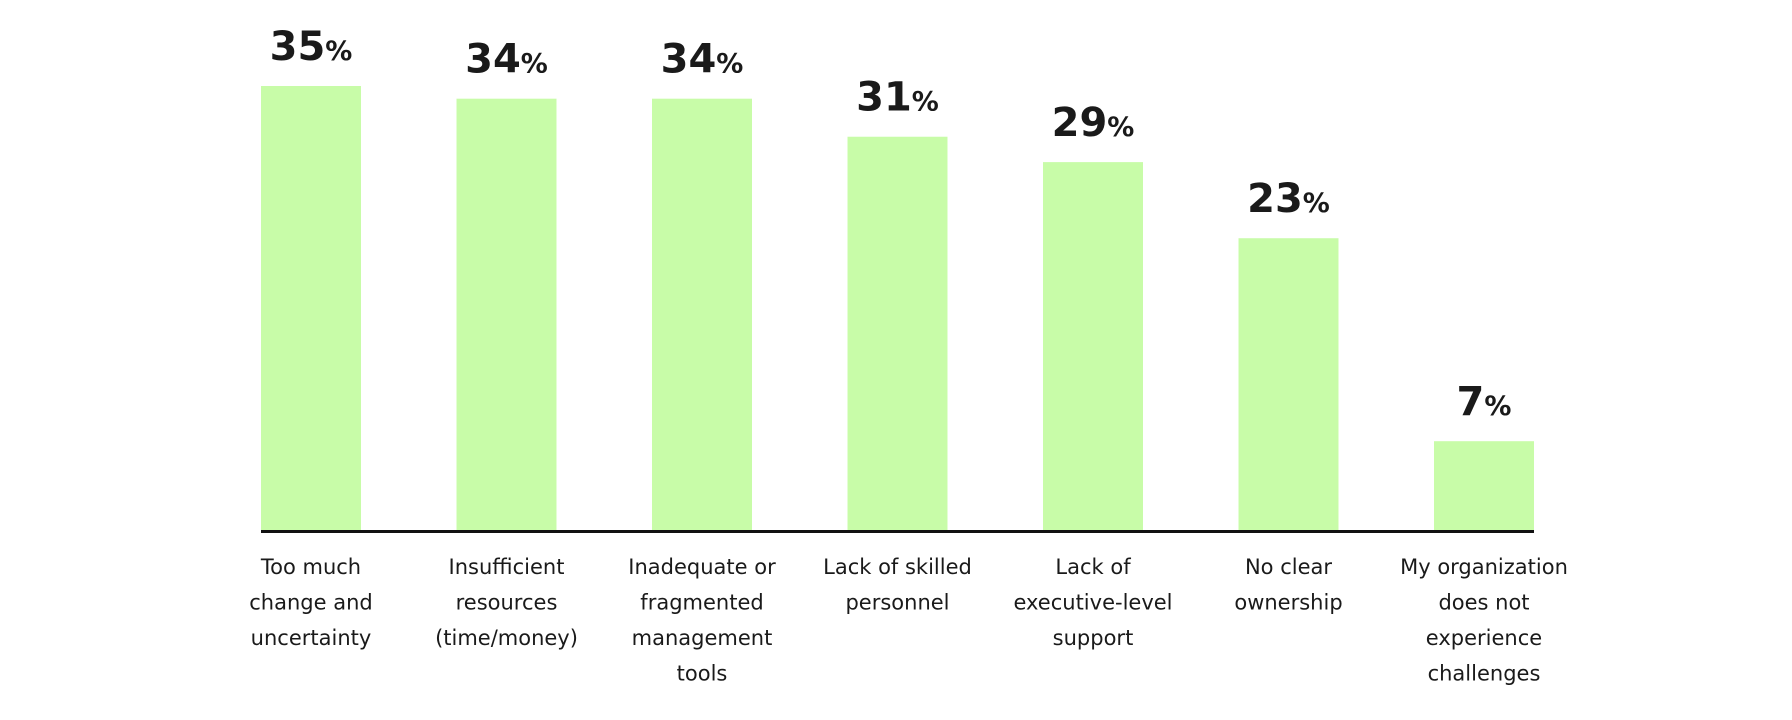 This screenshot has width=1792, height=720. I want to click on value-label: 31%, so click(897, 98).